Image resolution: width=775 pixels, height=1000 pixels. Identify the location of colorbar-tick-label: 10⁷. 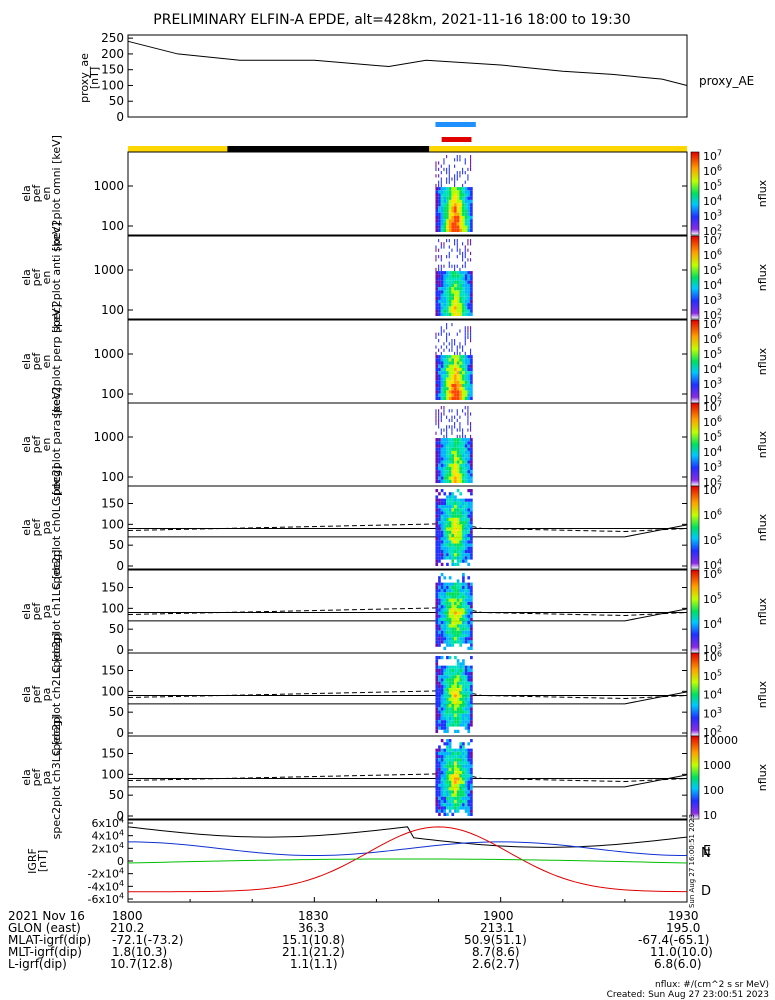
(712, 240).